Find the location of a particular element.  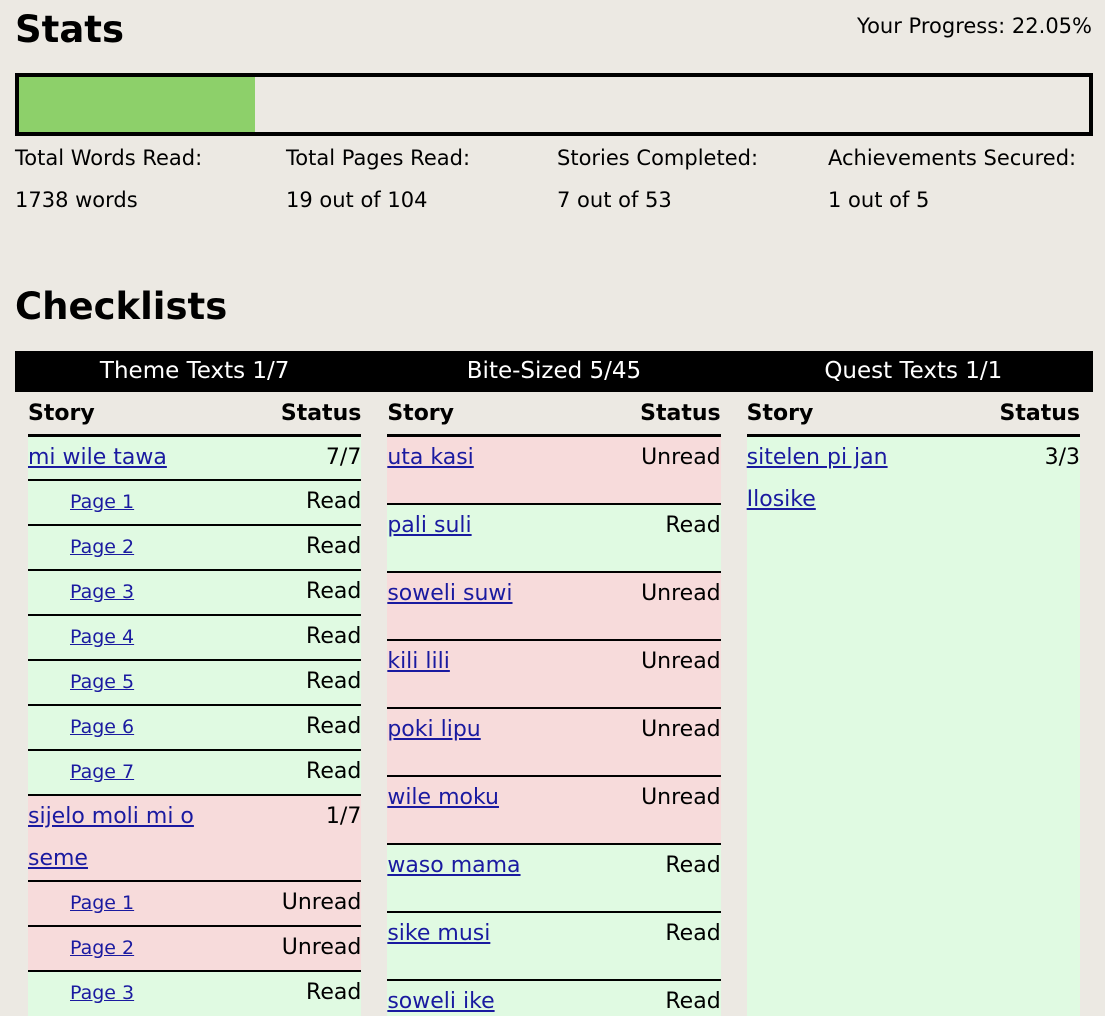

stat-label: Stories Completed: is located at coordinates (658, 158).